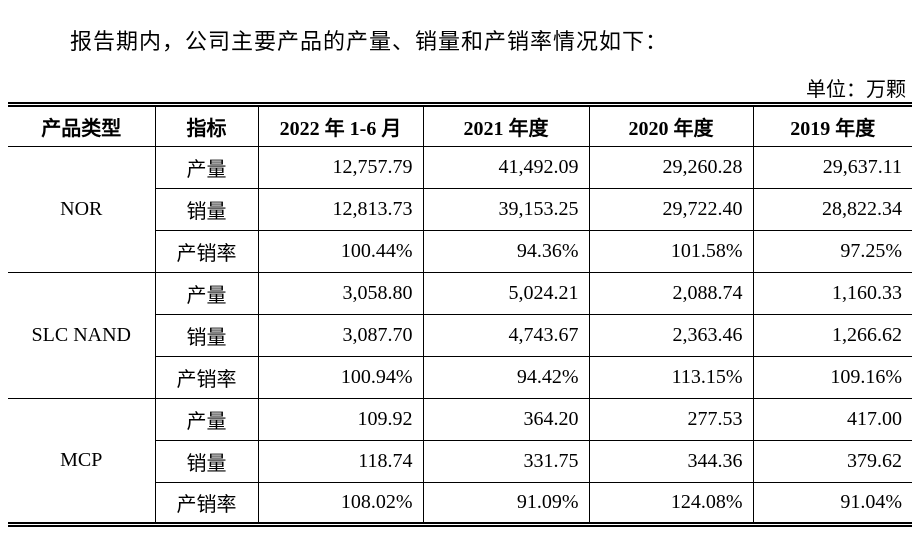 The image size is (920, 549). Describe the element at coordinates (369, 41) in the screenshot. I see `intro-text: 报告期内，公司主要产品的产量、销量和产销率情况如下：` at that location.